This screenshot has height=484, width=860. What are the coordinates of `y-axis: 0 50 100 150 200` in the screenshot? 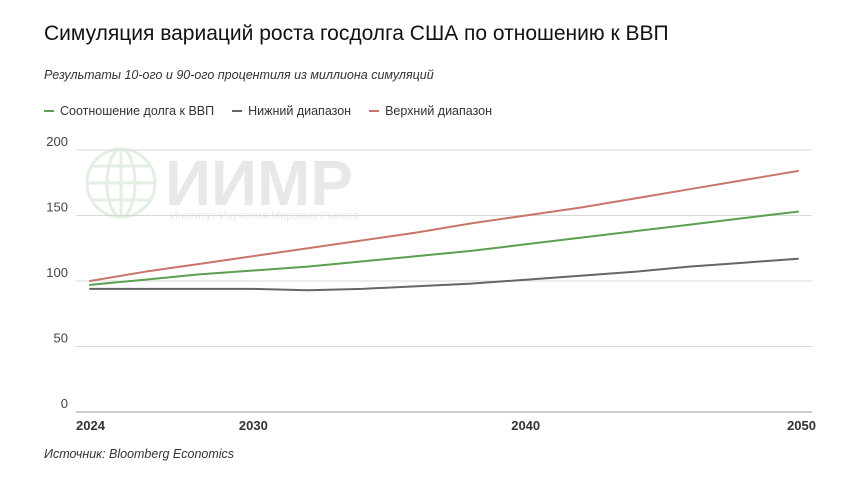 It's located at (57, 272).